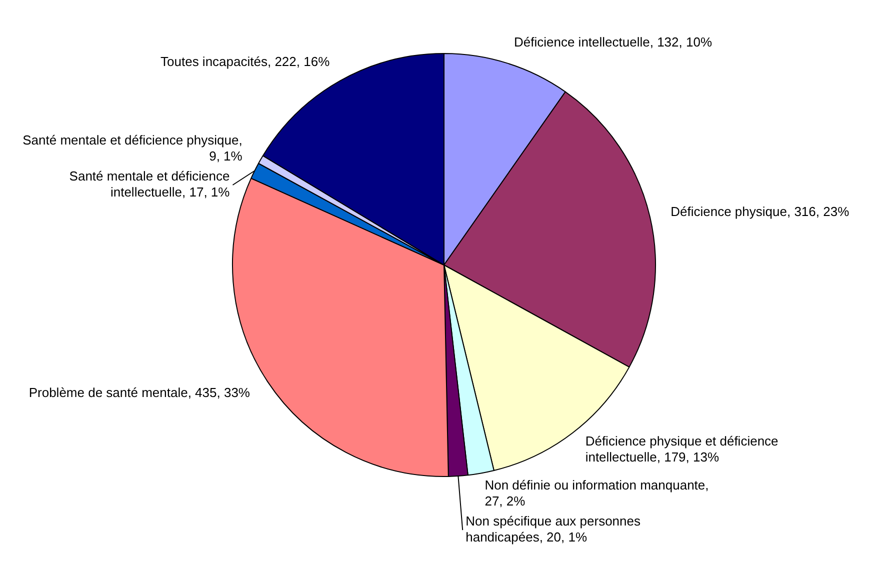 The image size is (895, 580). Describe the element at coordinates (760, 211) in the screenshot. I see `slice-label: Déficience physique, 316, 23%` at that location.